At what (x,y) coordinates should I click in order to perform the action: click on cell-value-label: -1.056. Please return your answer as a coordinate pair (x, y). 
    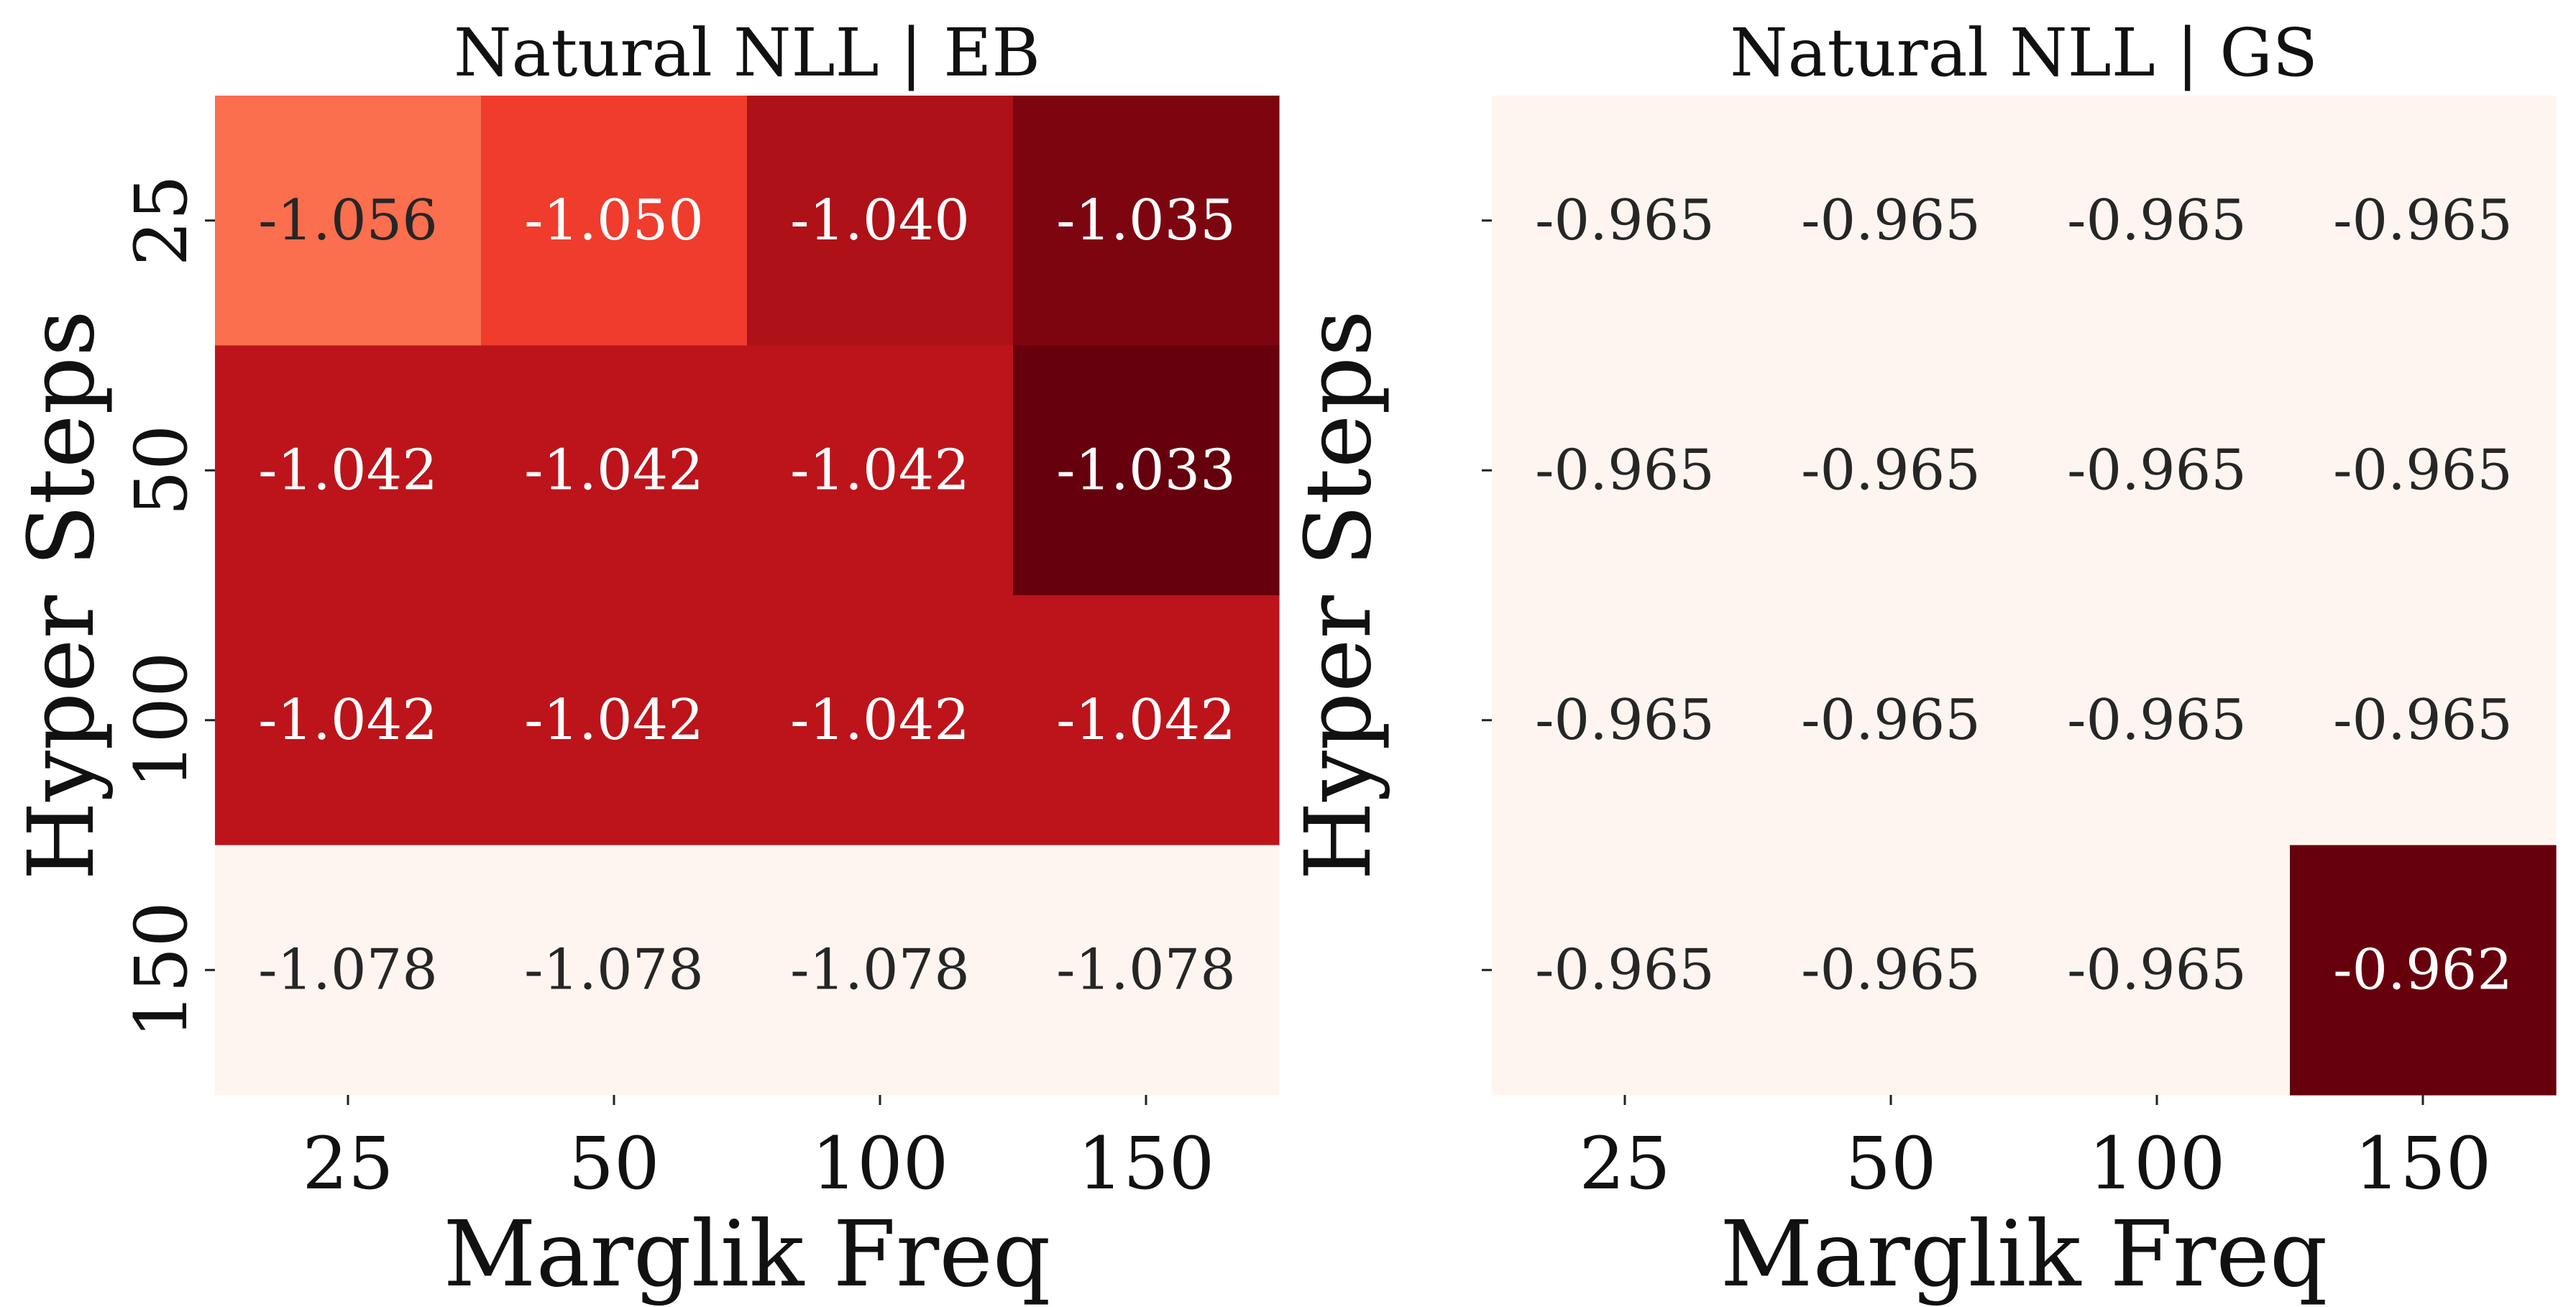
    Looking at the image, I should click on (348, 220).